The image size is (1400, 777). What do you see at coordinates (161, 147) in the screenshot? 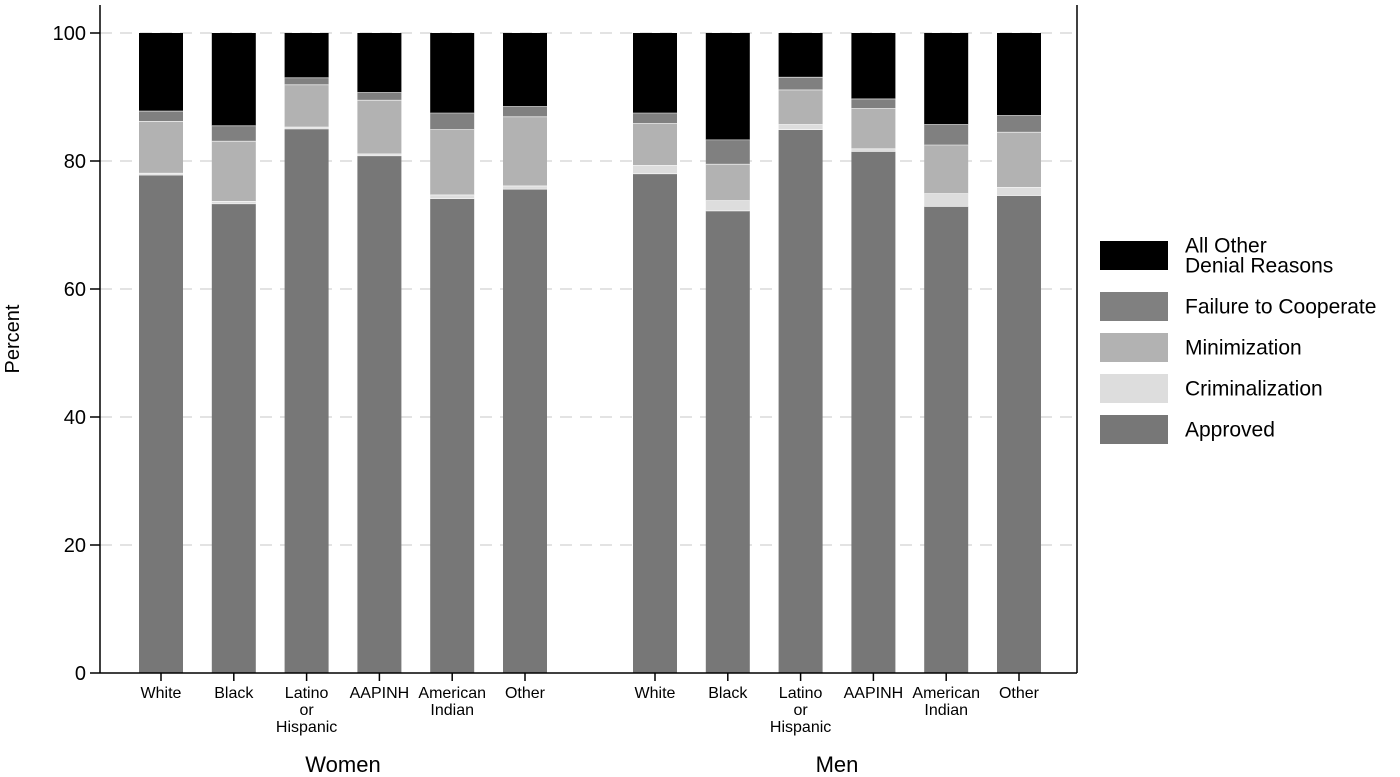
I see `bar-women-white-minimization` at bounding box center [161, 147].